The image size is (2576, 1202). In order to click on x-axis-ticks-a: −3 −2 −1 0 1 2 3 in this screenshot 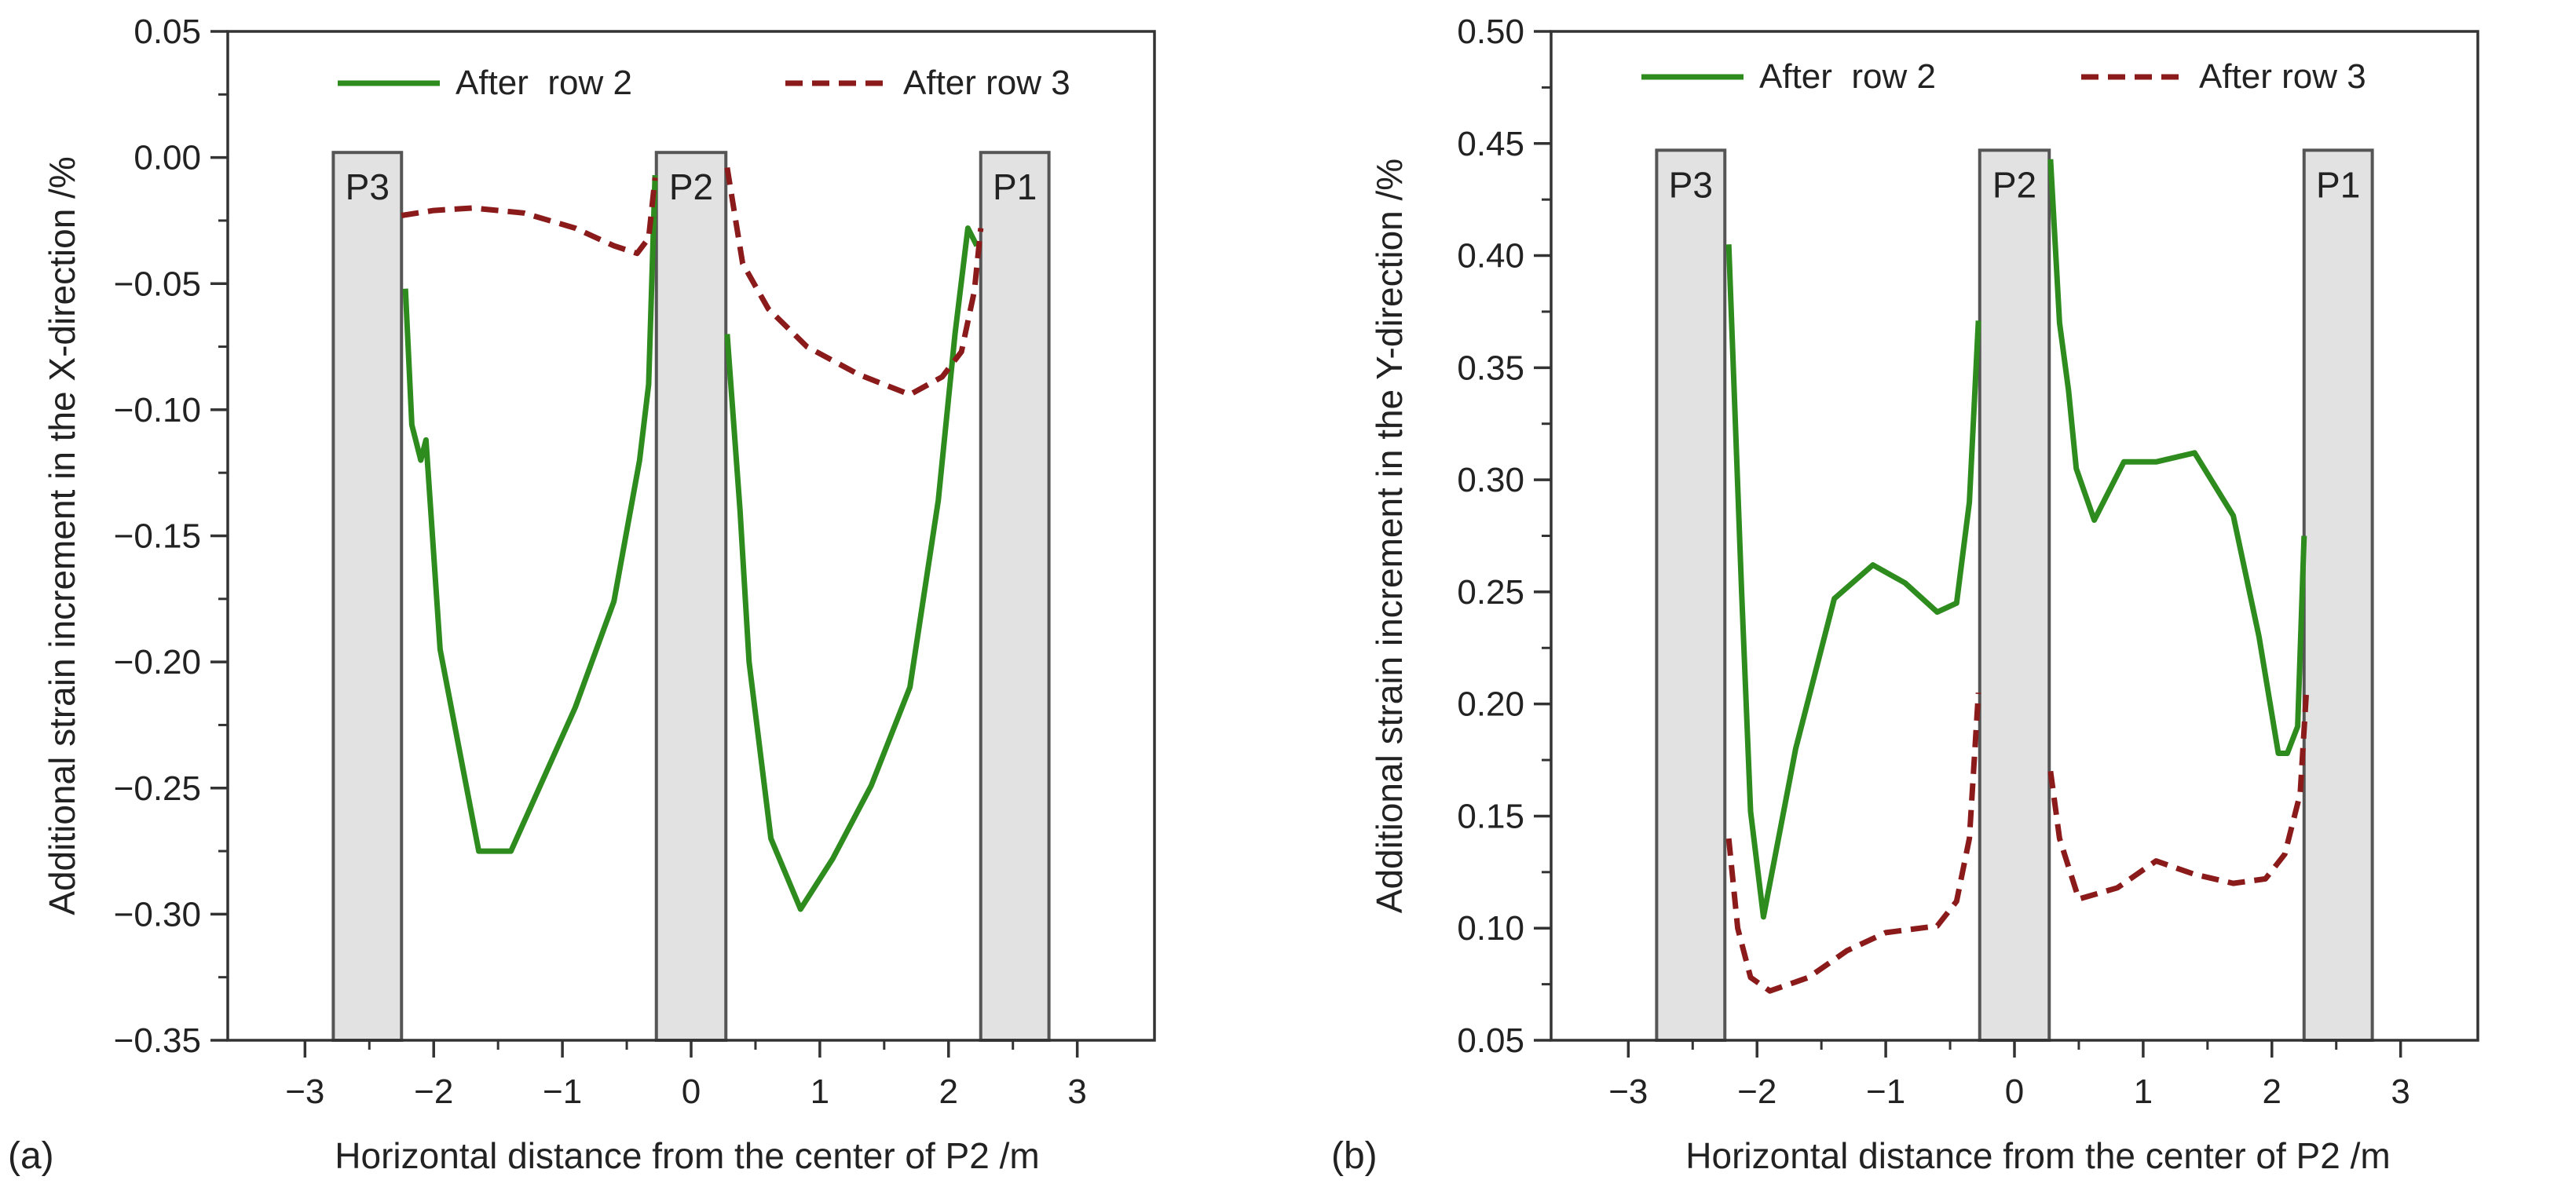, I will do `click(686, 1075)`.